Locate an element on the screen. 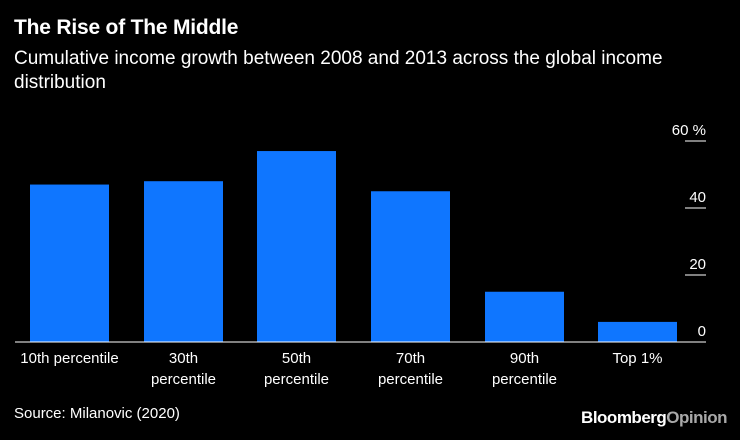 The image size is (740, 440). x-tick-label-line: 90th is located at coordinates (524, 358).